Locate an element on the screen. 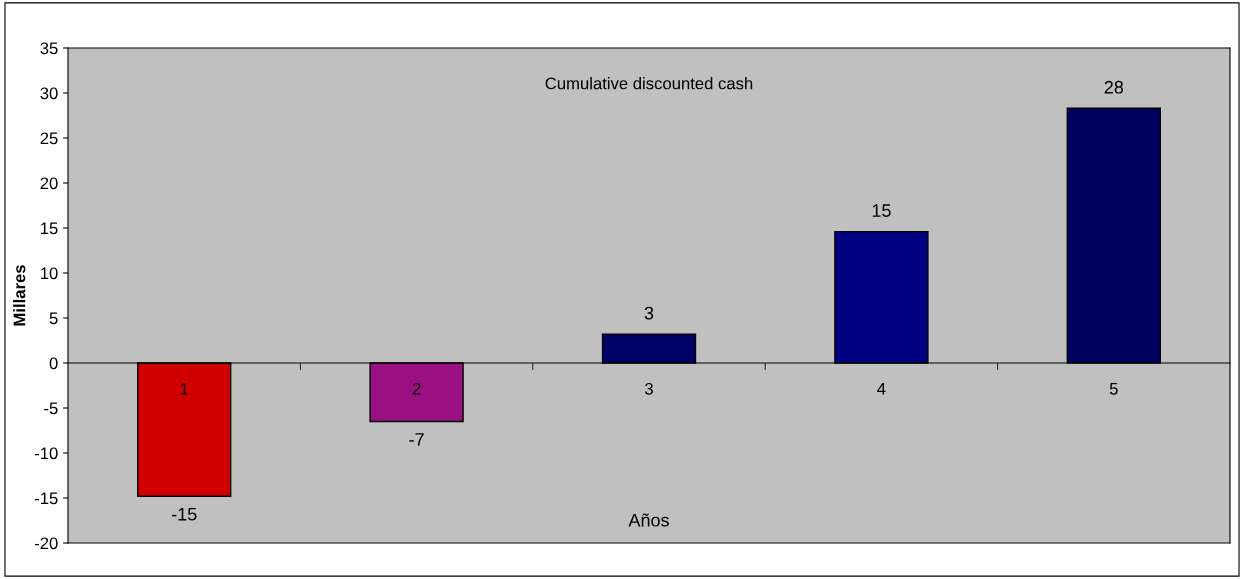 Image resolution: width=1244 pixels, height=579 pixels. data-label: -7 is located at coordinates (416, 439).